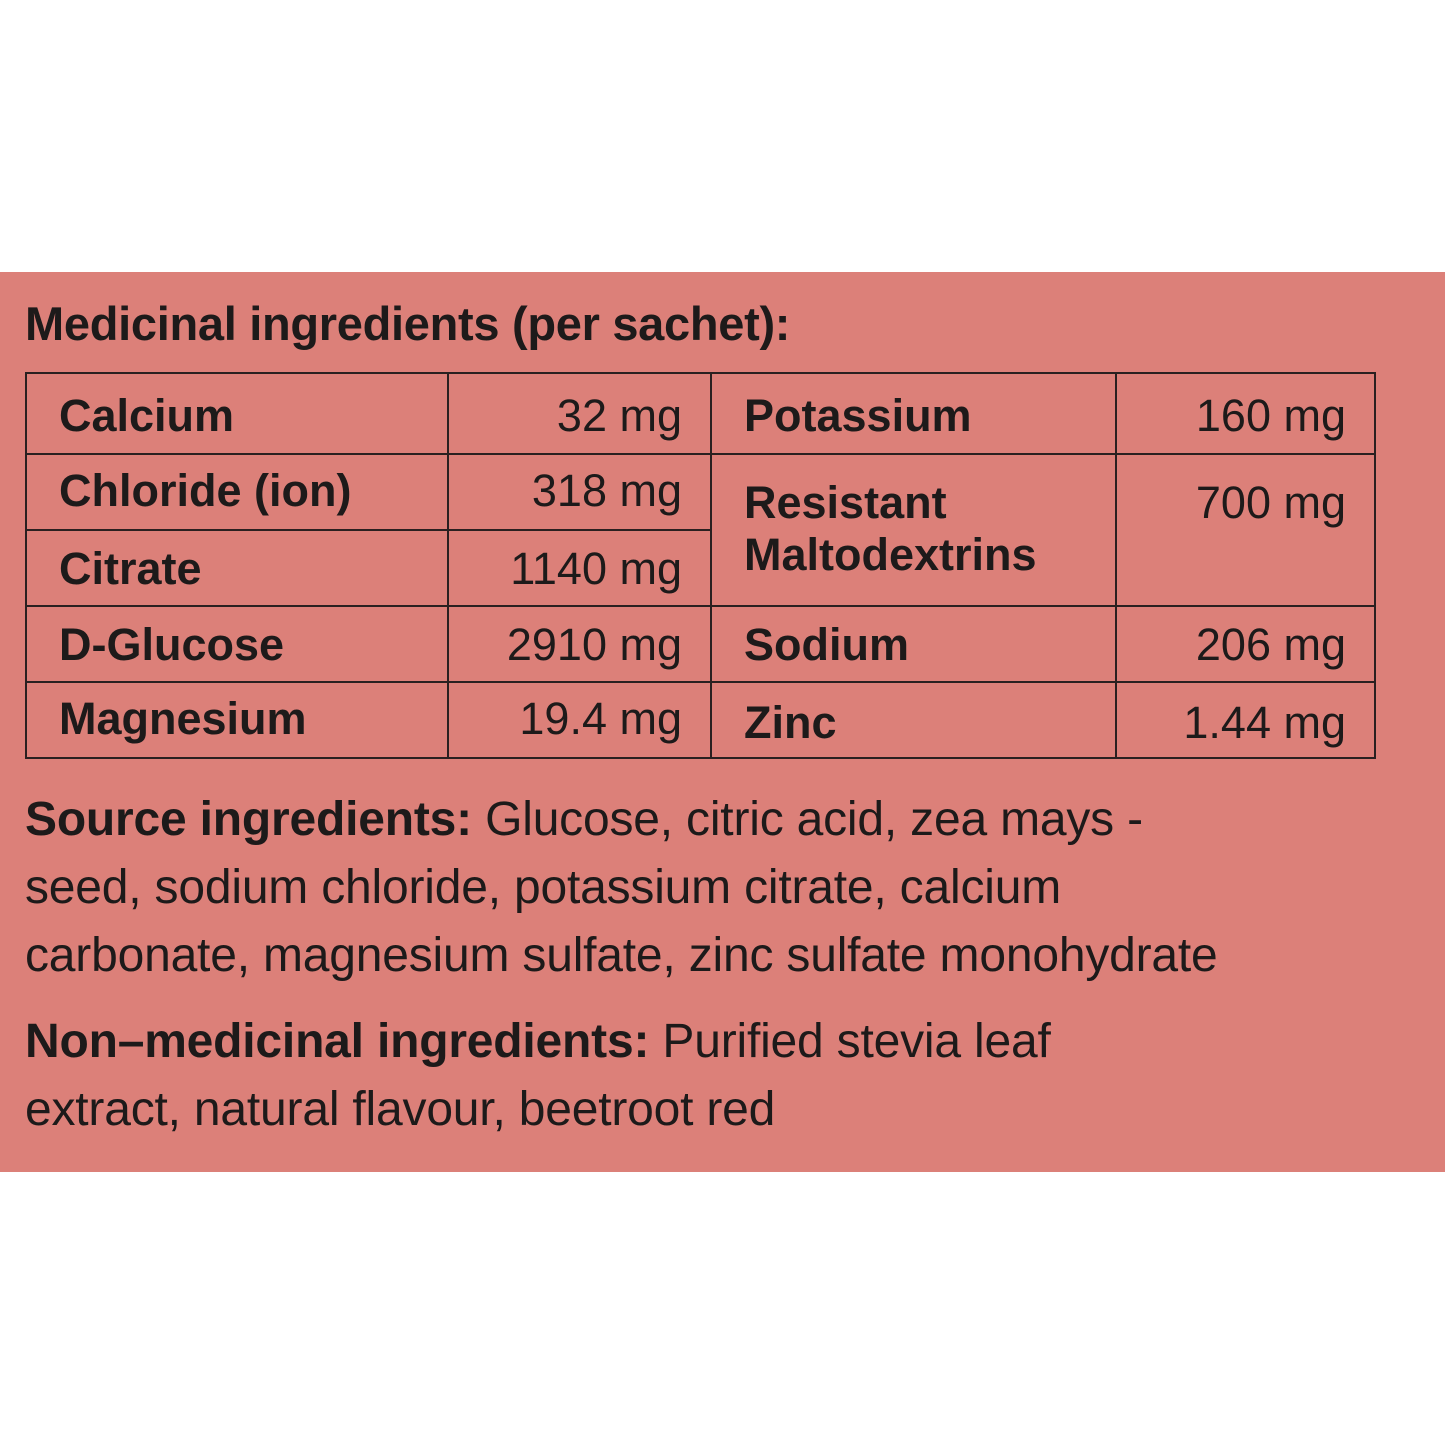 The image size is (1445, 1445). What do you see at coordinates (579, 644) in the screenshot?
I see `ingredient-amount: 2910 mg` at bounding box center [579, 644].